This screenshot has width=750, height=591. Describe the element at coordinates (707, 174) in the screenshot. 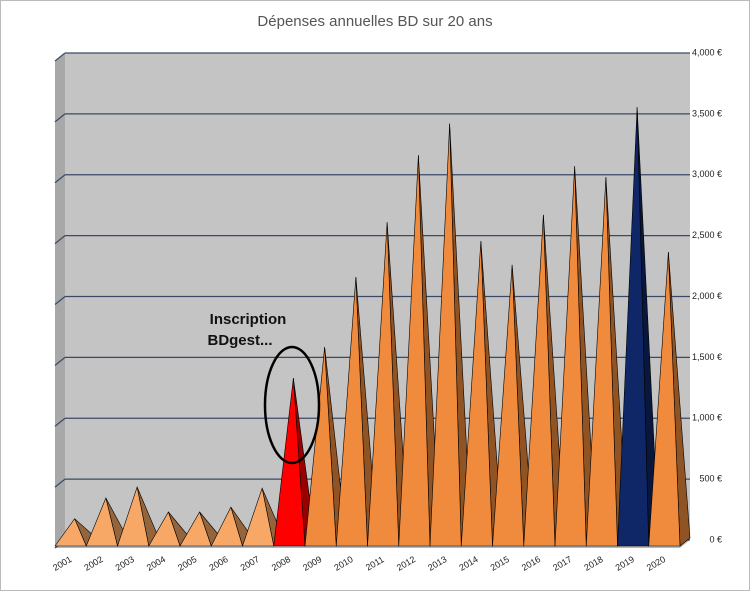

I see `y-tick-label: 3,000 €` at that location.